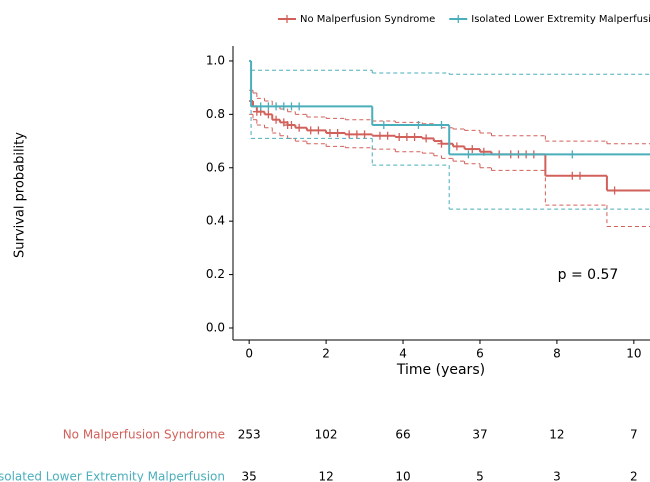 The image size is (650, 482). I want to click on x-tick-label: 0, so click(249, 354).